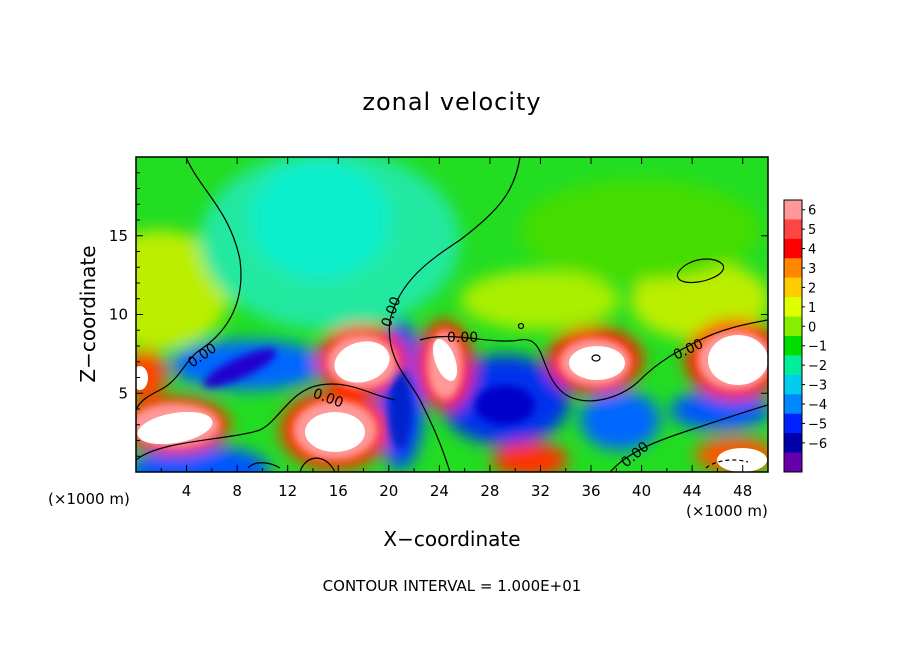 This screenshot has height=654, width=904. What do you see at coordinates (237, 491) in the screenshot?
I see `x-tick-label: 8` at bounding box center [237, 491].